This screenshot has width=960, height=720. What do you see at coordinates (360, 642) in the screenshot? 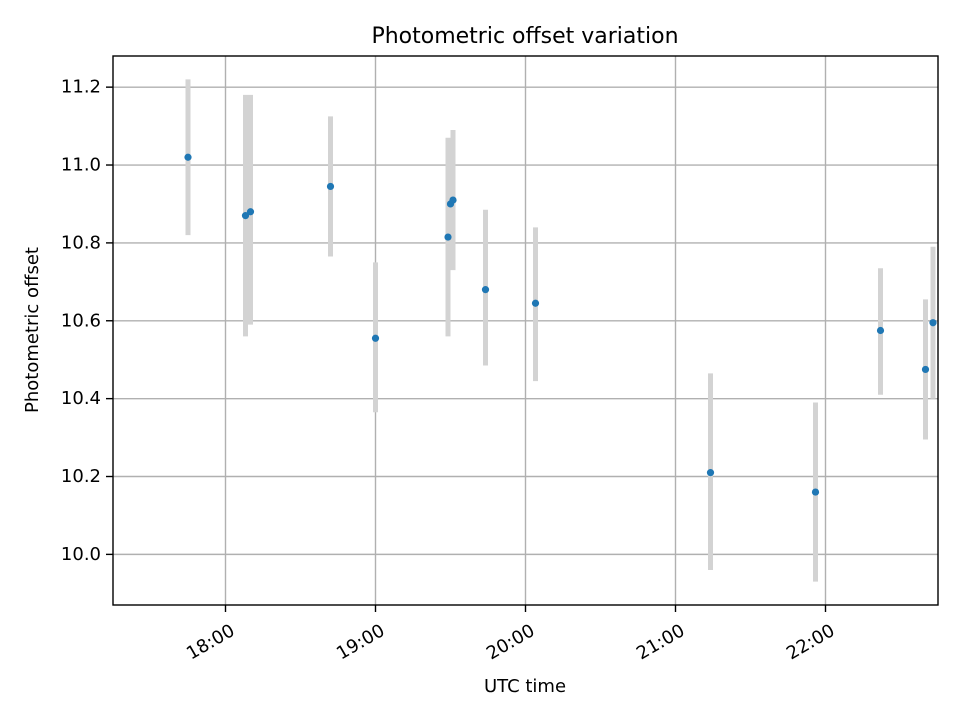
I see `x-tick-label: 19:00` at bounding box center [360, 642].